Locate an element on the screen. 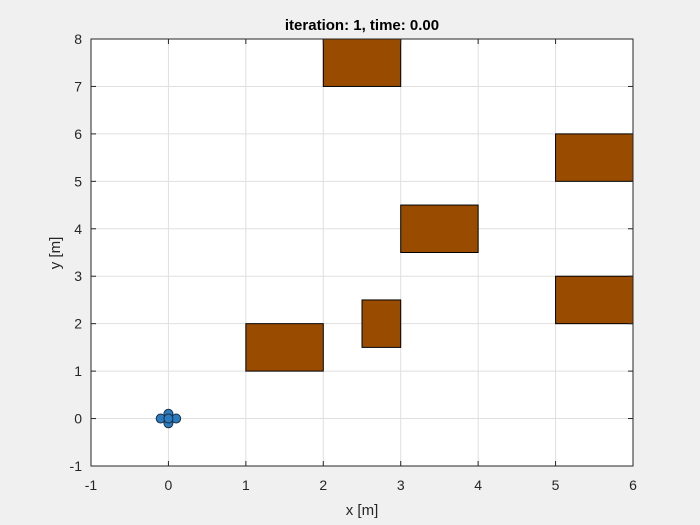 This screenshot has width=700, height=525. agents is located at coordinates (168, 418).